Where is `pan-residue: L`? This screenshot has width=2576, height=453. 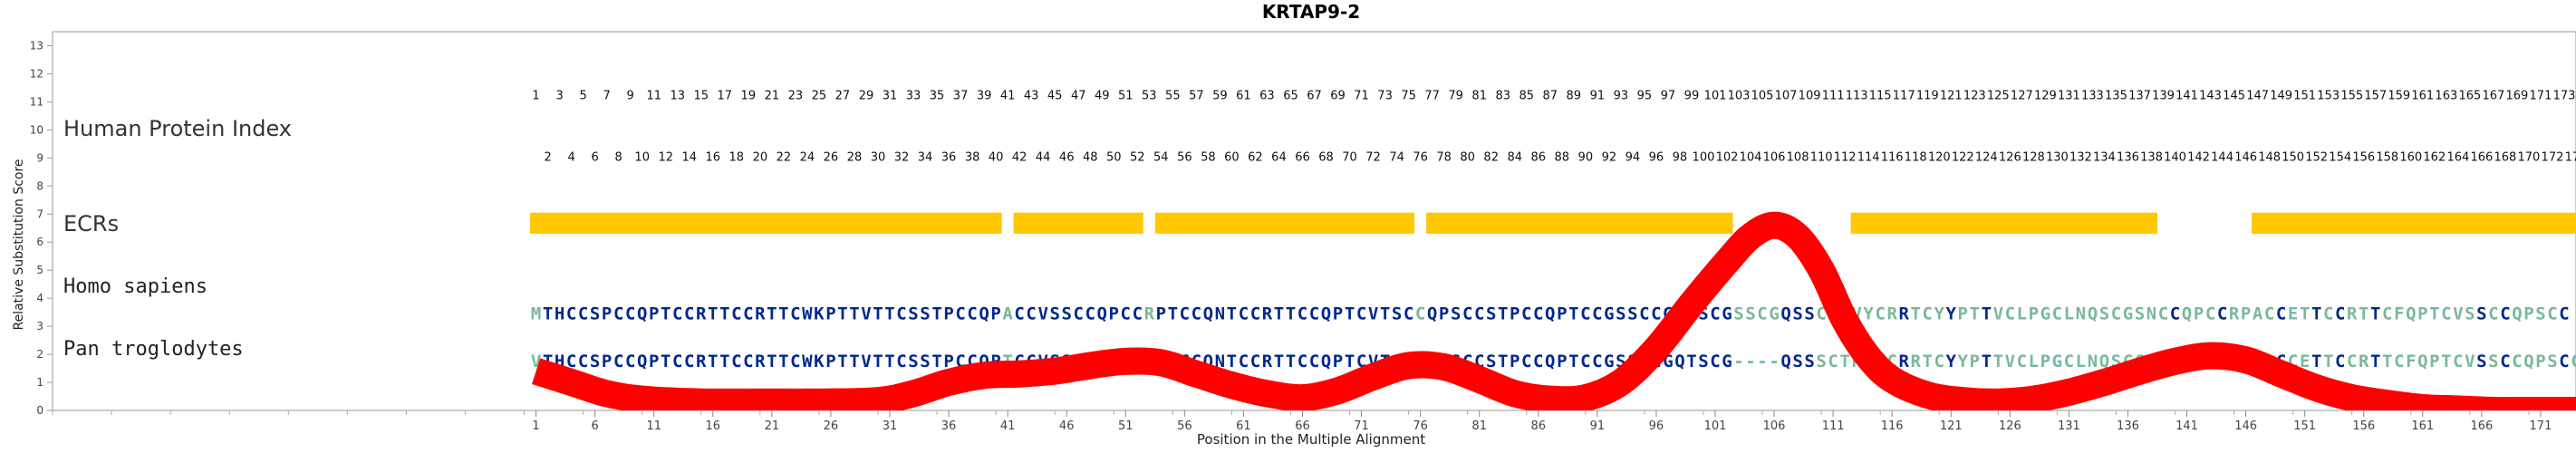
pan-residue: L is located at coordinates (2034, 362).